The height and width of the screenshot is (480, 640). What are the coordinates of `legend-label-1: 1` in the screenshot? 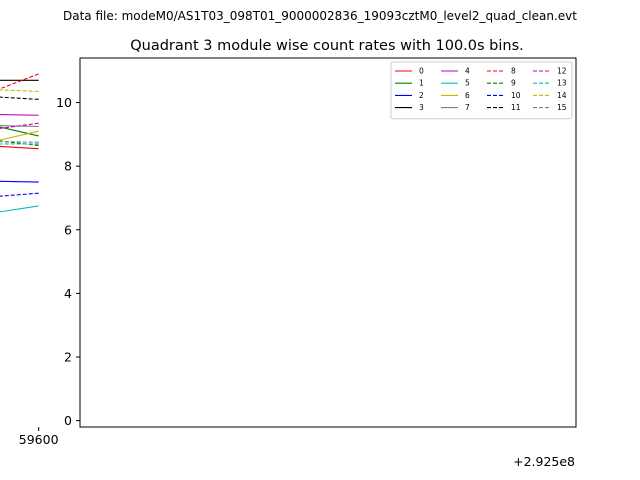 It's located at (421, 83).